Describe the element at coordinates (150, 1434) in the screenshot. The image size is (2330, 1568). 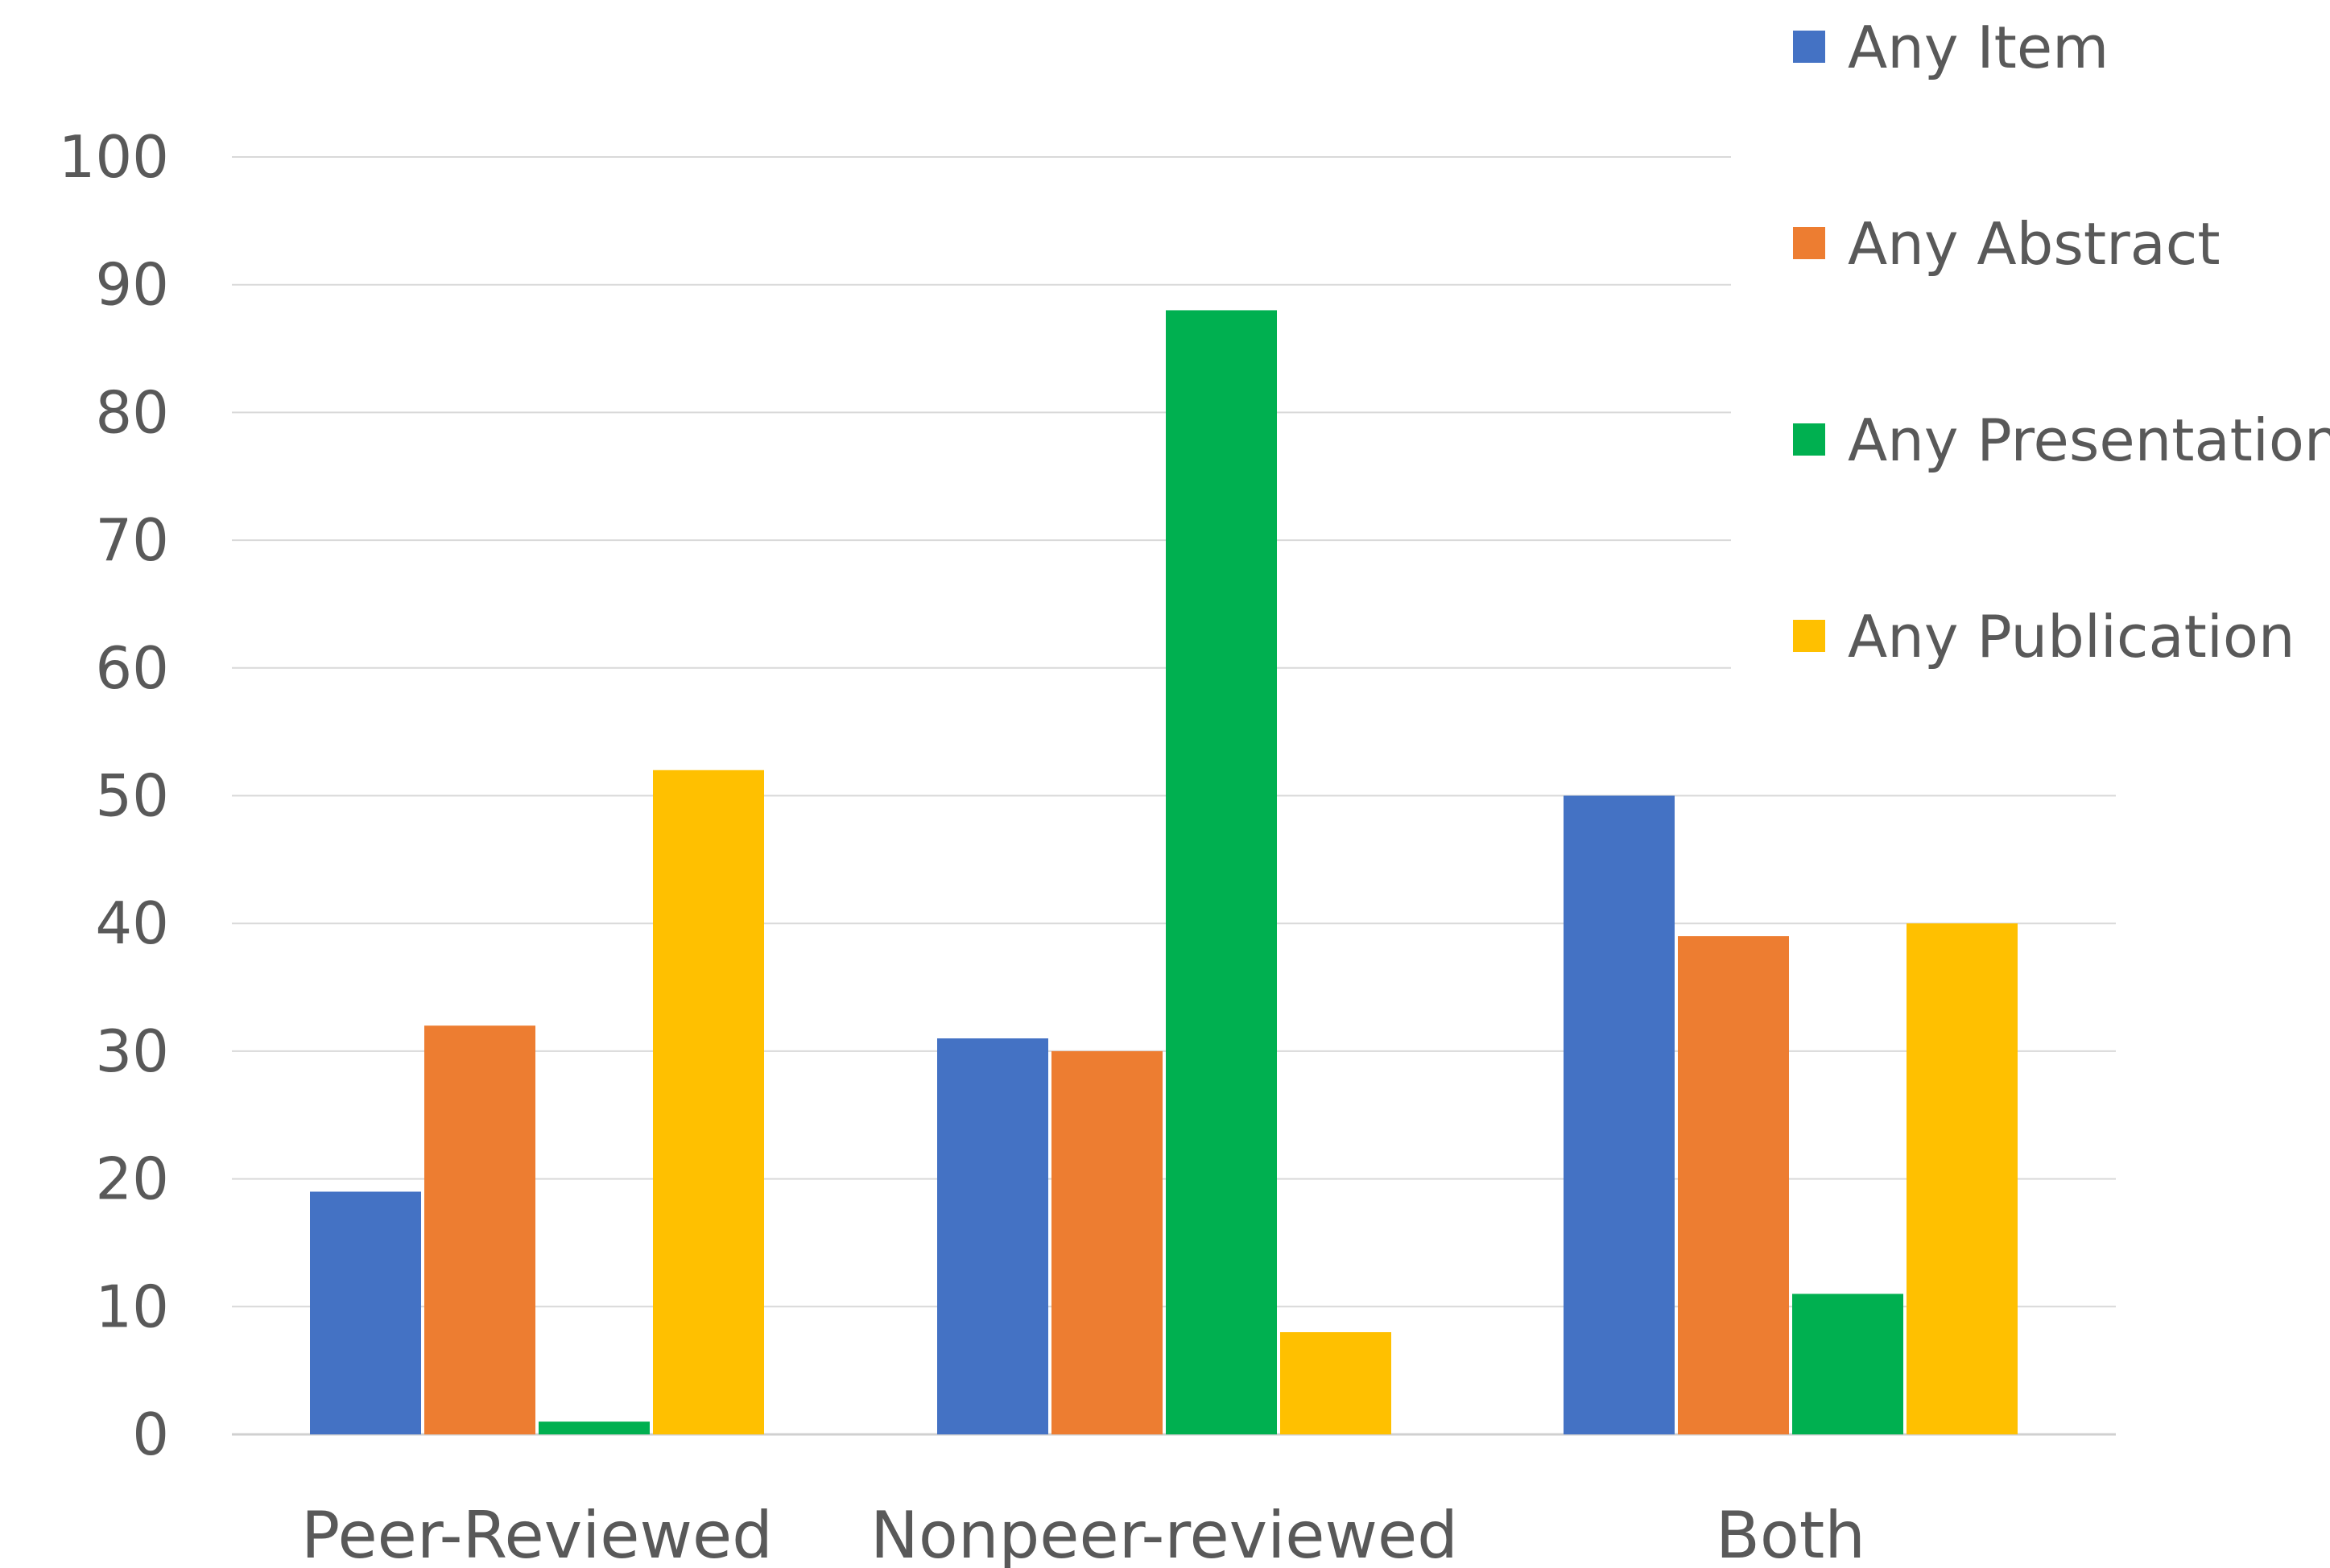
I see `y-tick-label: 0` at that location.